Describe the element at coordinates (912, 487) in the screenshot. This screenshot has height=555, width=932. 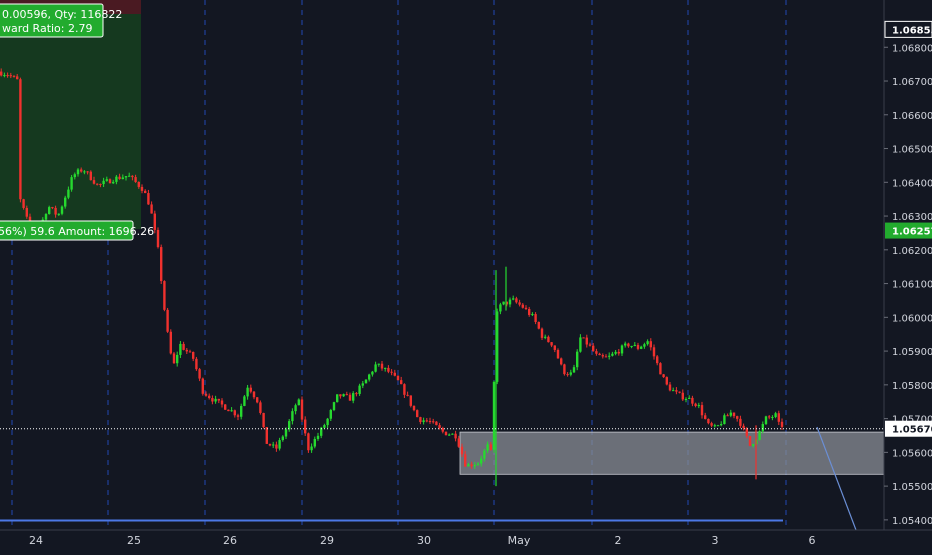
I see `y-tick-label: 1.05500` at that location.